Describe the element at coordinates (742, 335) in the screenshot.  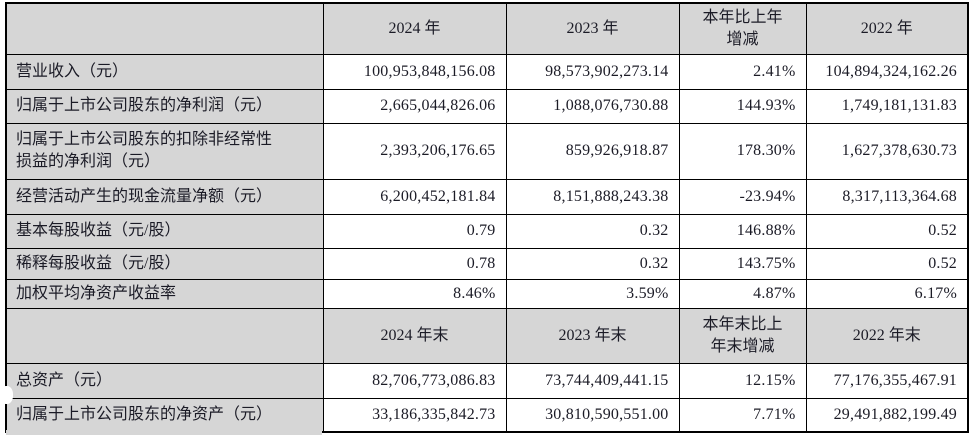
I see `col-header-yearend-change: 本年末比上 年末增减` at that location.